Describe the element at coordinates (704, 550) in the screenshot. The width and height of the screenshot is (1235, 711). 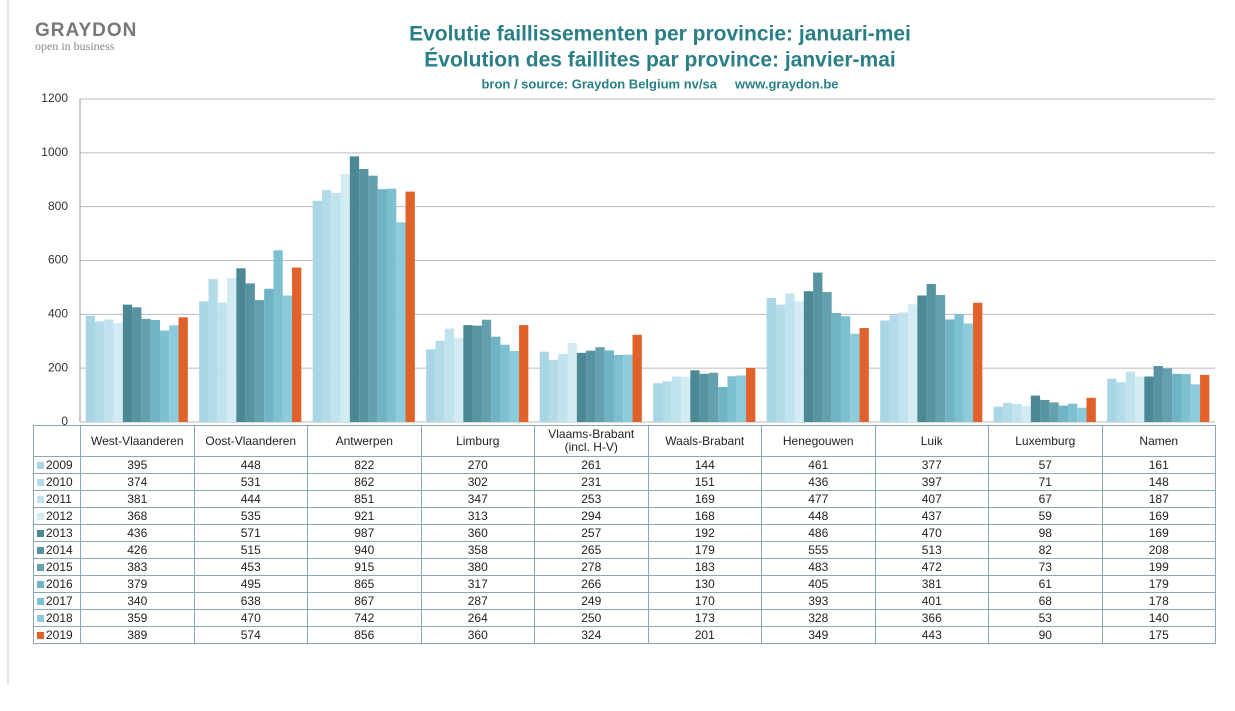
I see `value-cell: 179` at that location.